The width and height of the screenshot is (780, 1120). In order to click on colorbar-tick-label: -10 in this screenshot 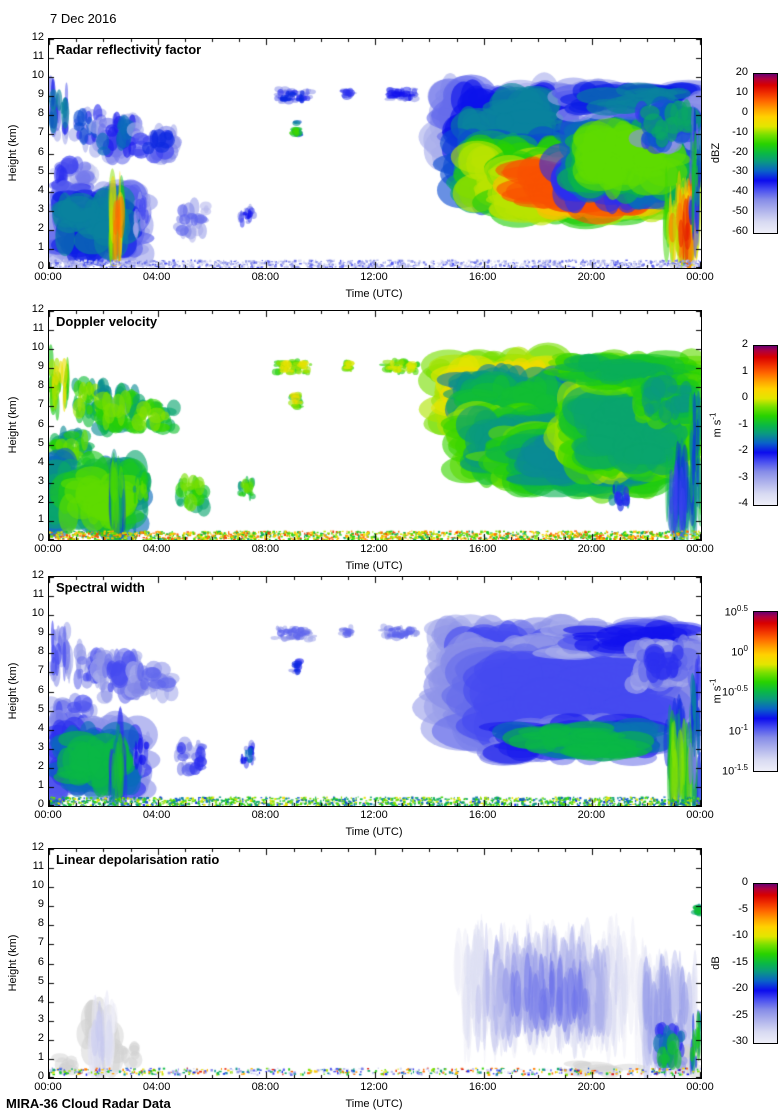, I will do `click(740, 935)`.